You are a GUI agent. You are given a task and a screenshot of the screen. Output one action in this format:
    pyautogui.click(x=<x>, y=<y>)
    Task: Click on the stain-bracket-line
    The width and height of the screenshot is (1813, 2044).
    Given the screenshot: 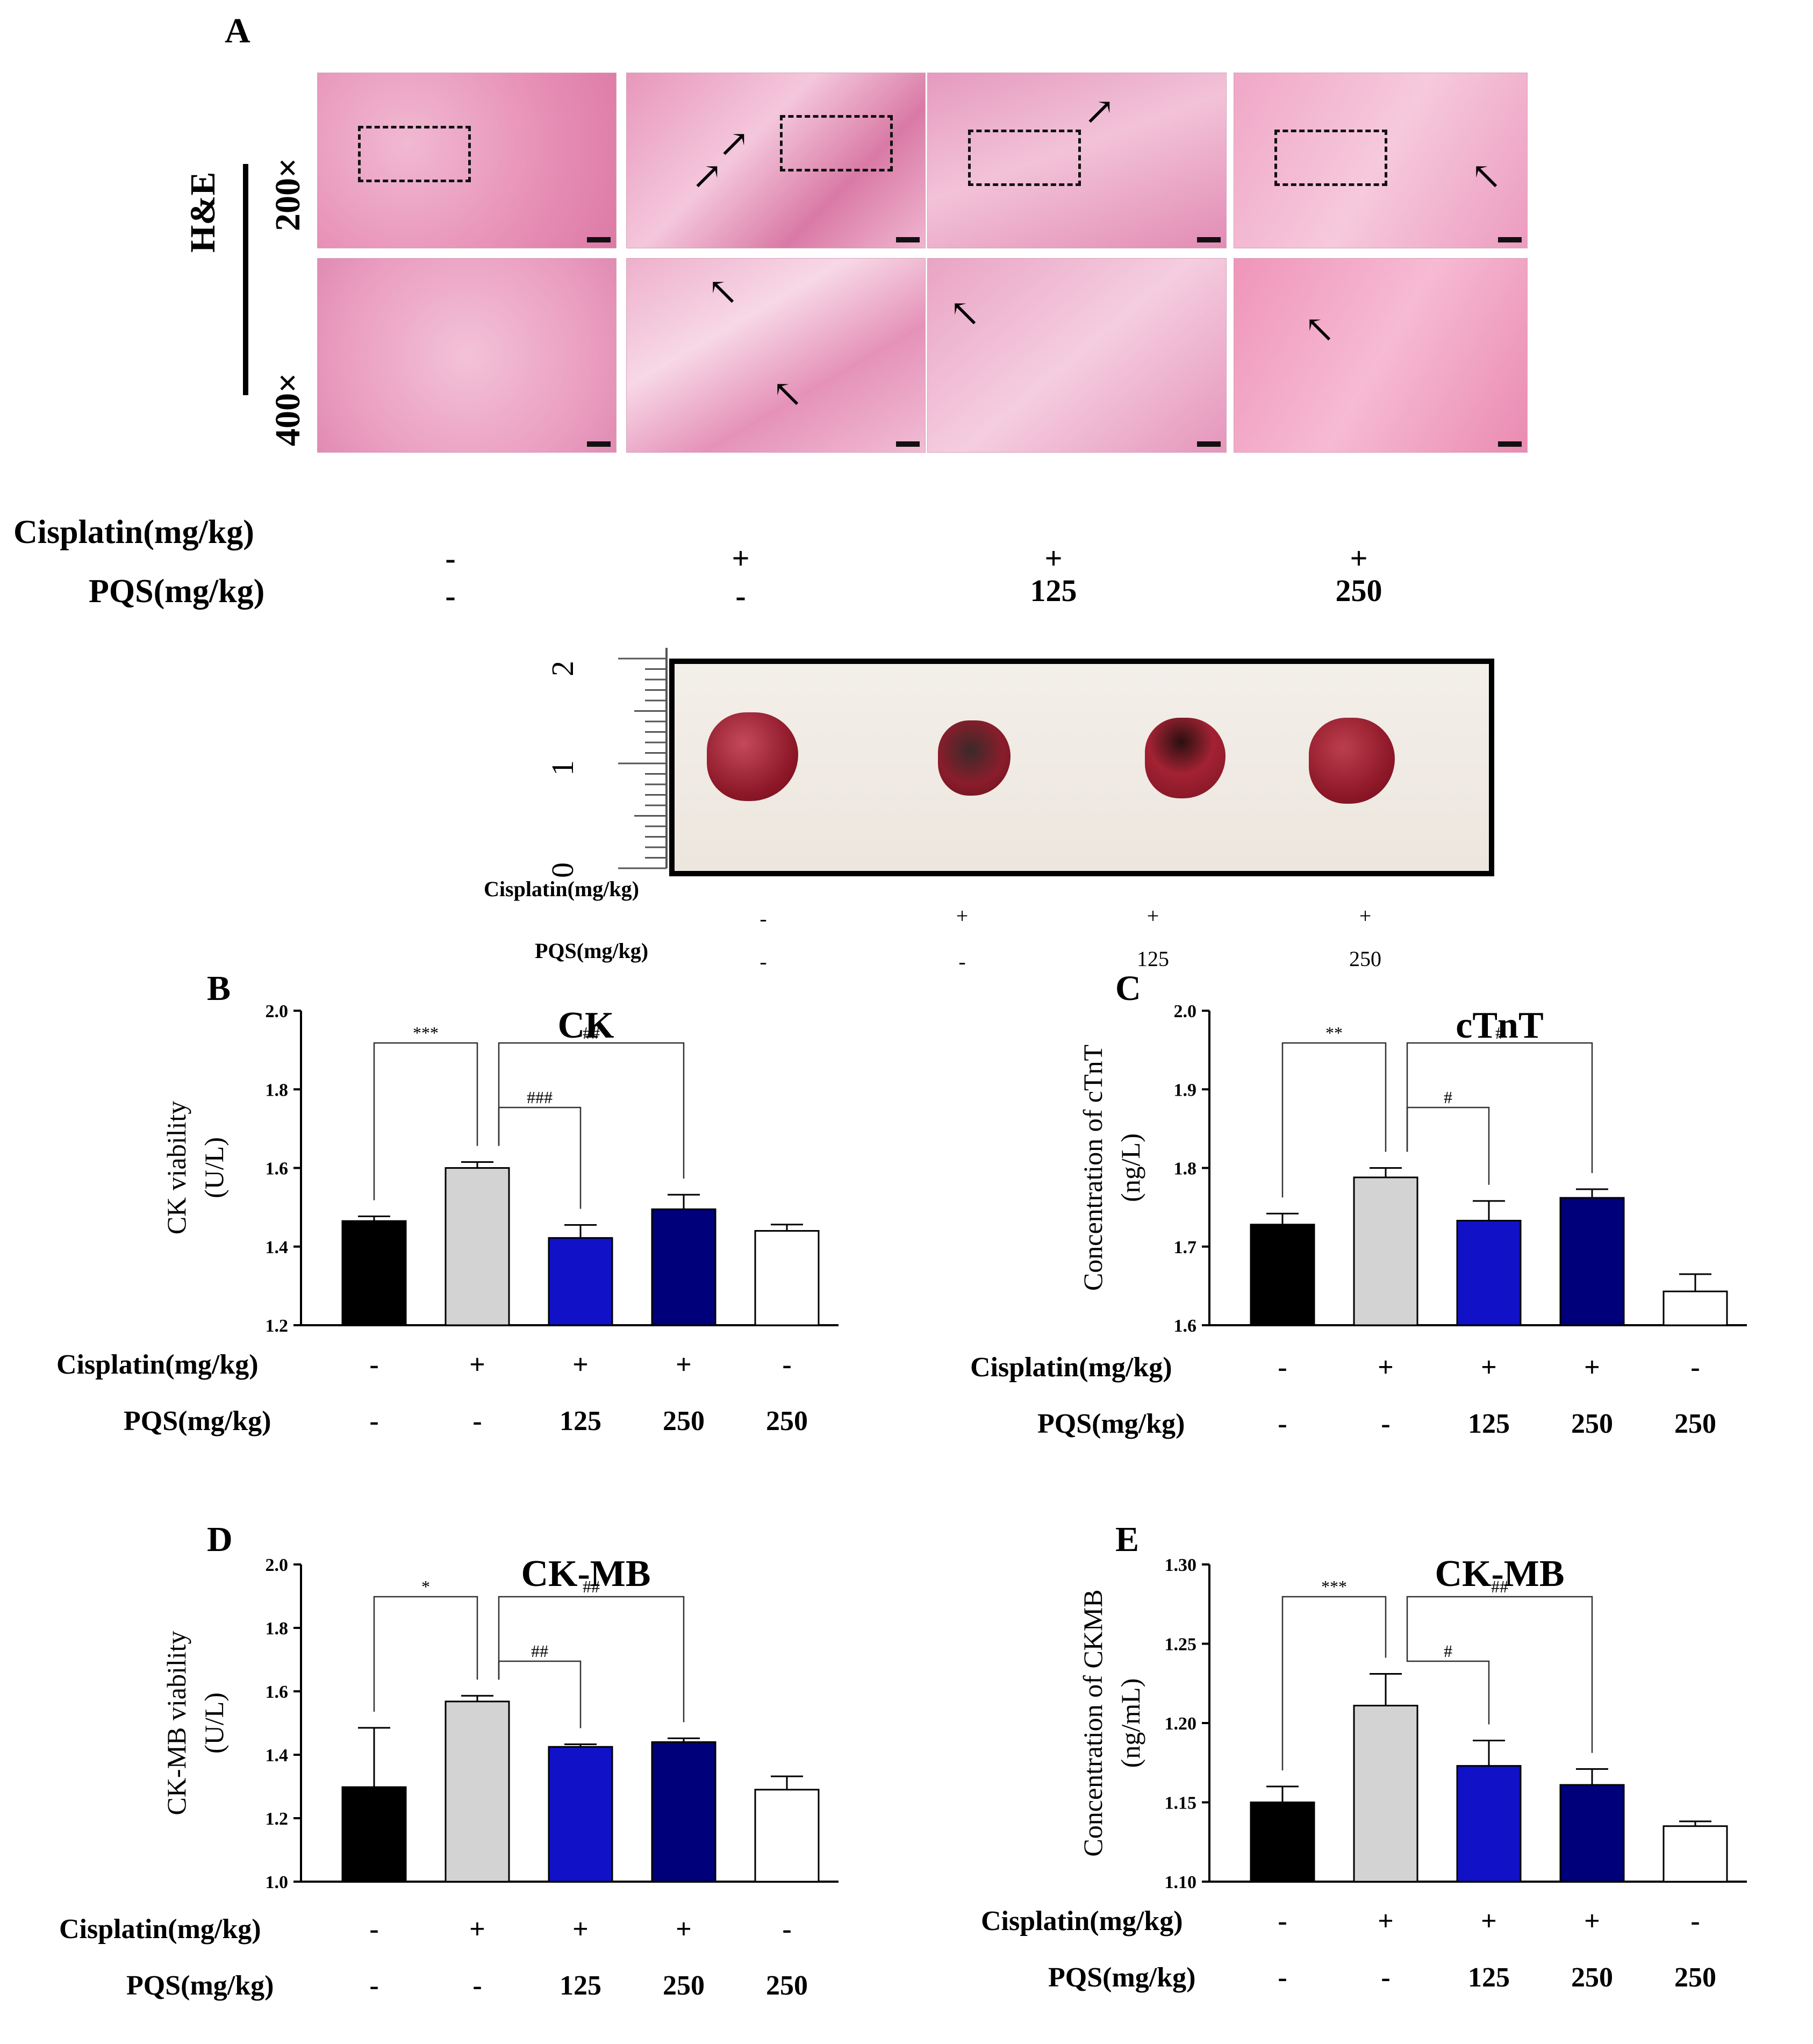 What is the action you would take?
    pyautogui.click(x=245, y=279)
    